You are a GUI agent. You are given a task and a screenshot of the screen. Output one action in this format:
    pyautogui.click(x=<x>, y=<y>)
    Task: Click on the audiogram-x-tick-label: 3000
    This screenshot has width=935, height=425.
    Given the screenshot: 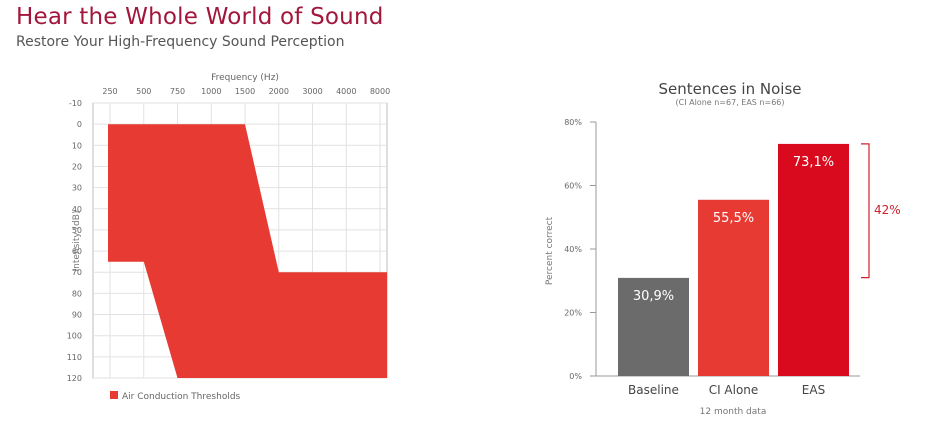 What is the action you would take?
    pyautogui.click(x=312, y=91)
    